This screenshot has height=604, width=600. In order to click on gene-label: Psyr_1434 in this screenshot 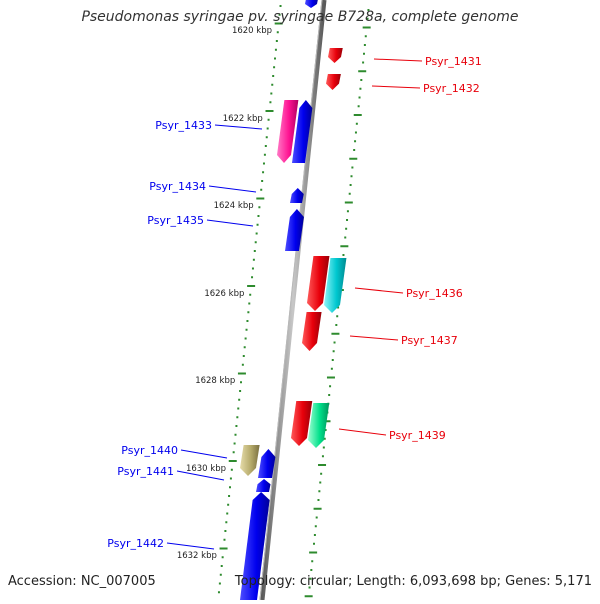, I will do `click(177, 186)`.